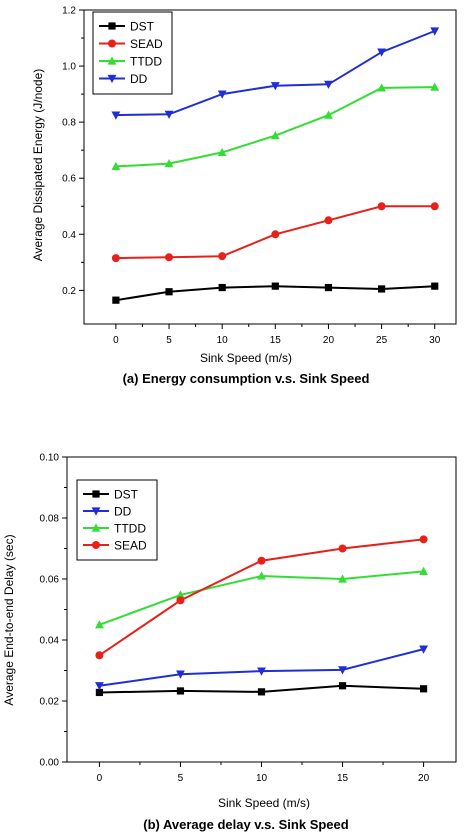 This screenshot has height=837, width=471. What do you see at coordinates (382, 340) in the screenshot?
I see `x-tick-label: 25` at bounding box center [382, 340].